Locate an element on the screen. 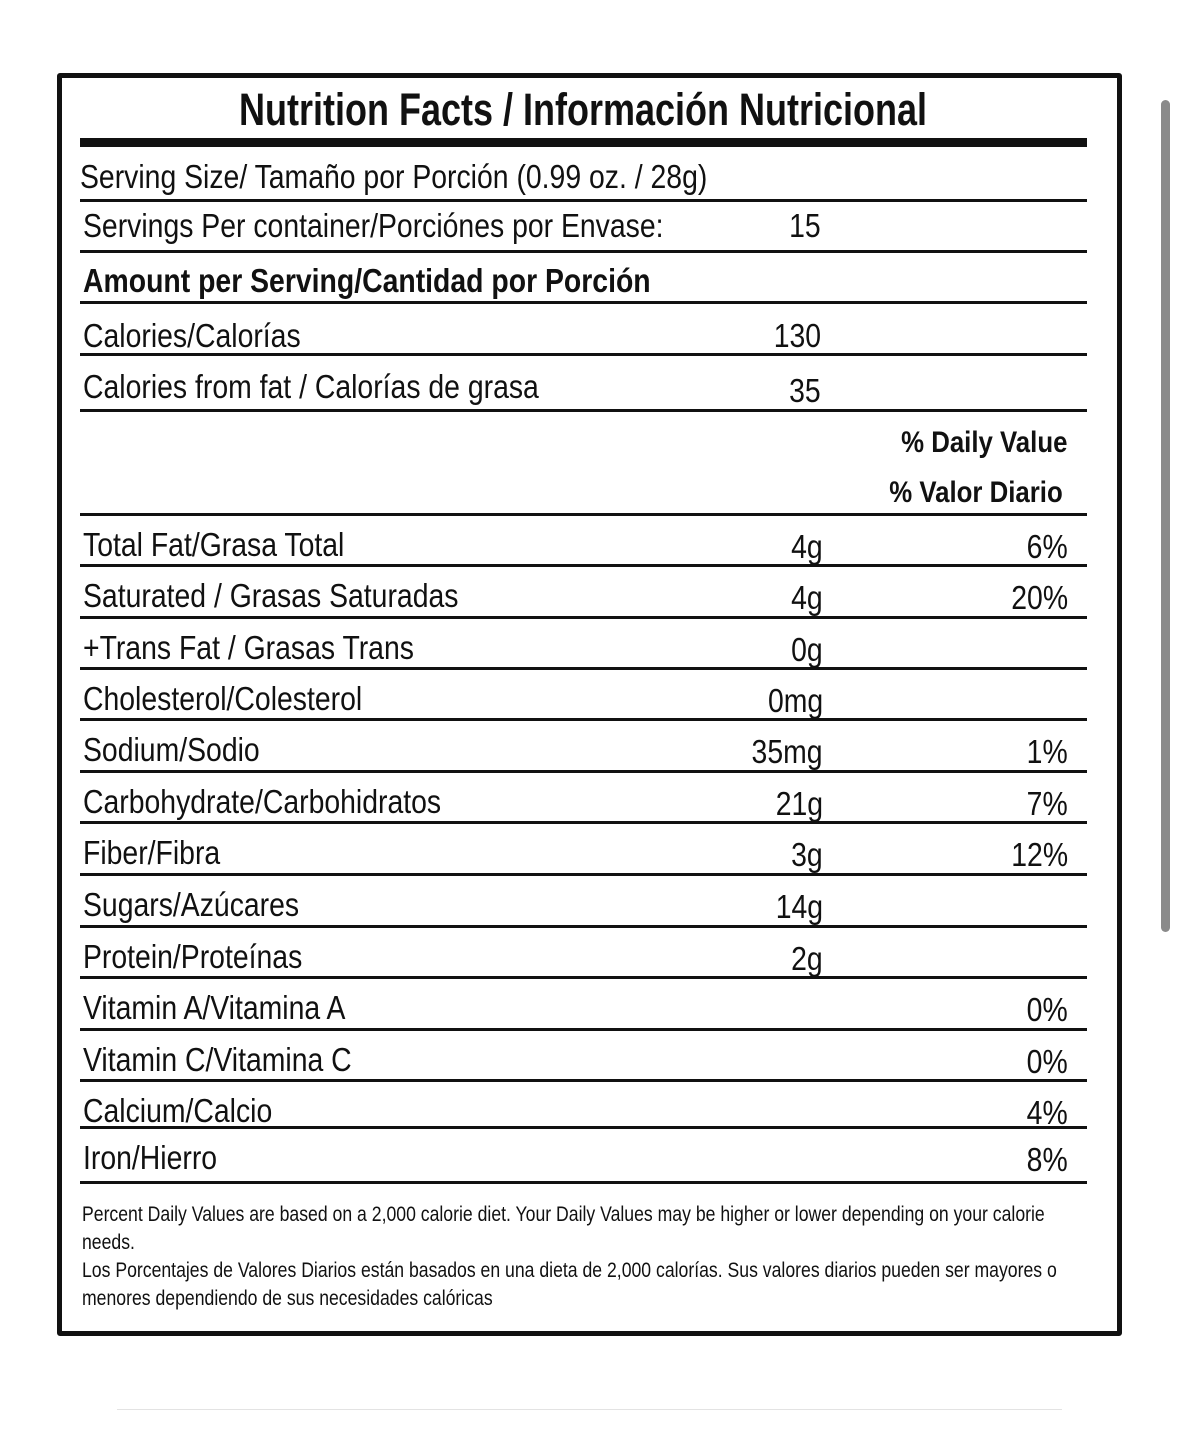 This screenshot has width=1179, height=1434. nutrient-label: Sugars/Azúcares is located at coordinates (191, 904).